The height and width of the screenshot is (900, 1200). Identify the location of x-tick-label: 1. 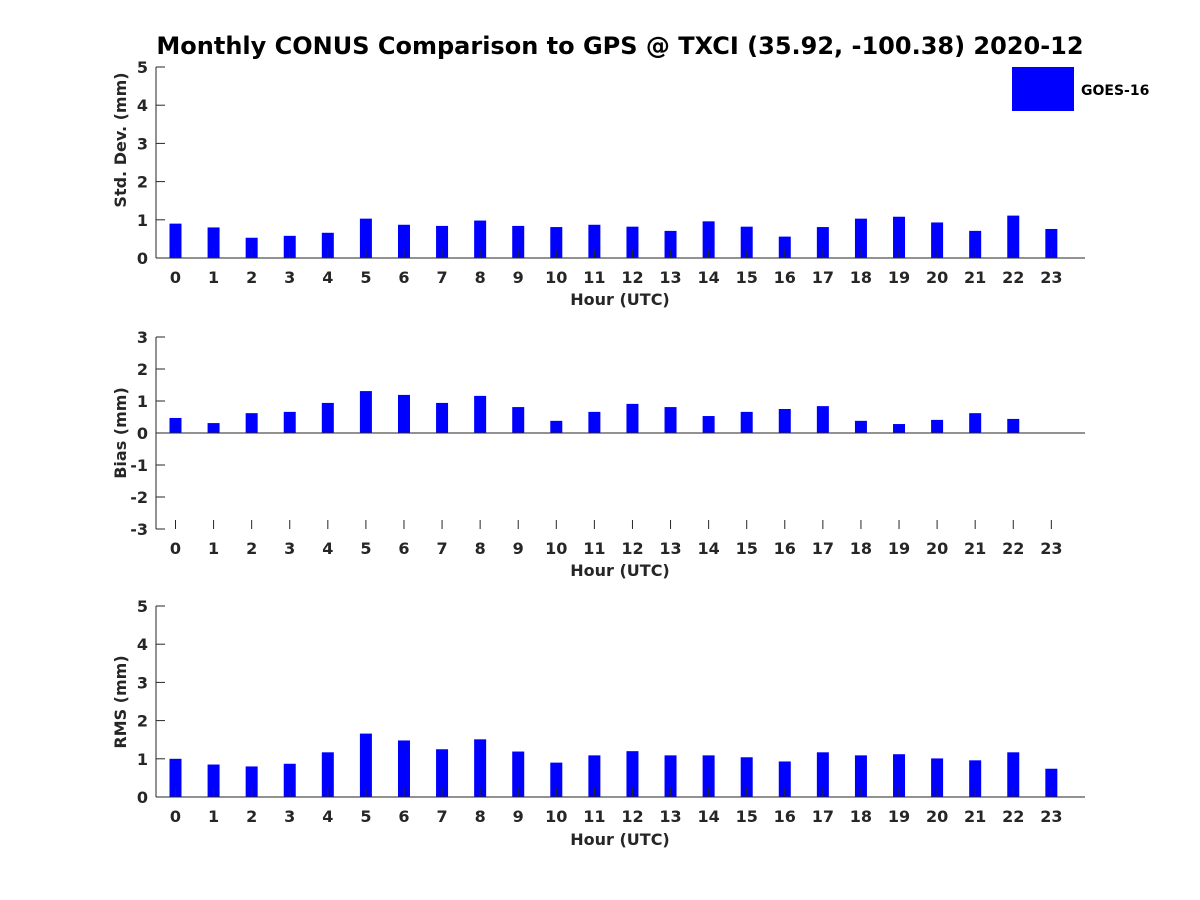
(213, 816).